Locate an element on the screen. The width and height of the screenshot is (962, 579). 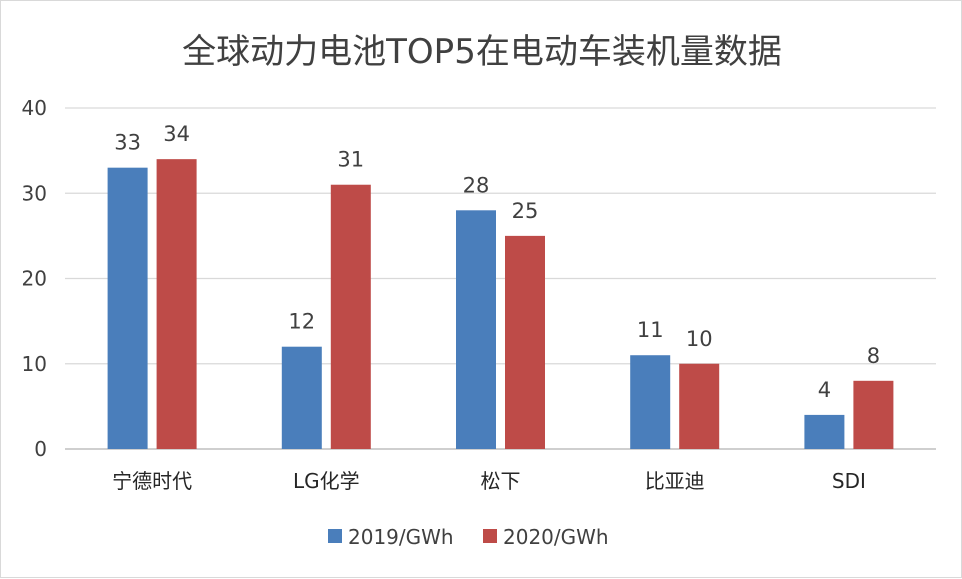
y-tick-label: 10 is located at coordinates (34, 364).